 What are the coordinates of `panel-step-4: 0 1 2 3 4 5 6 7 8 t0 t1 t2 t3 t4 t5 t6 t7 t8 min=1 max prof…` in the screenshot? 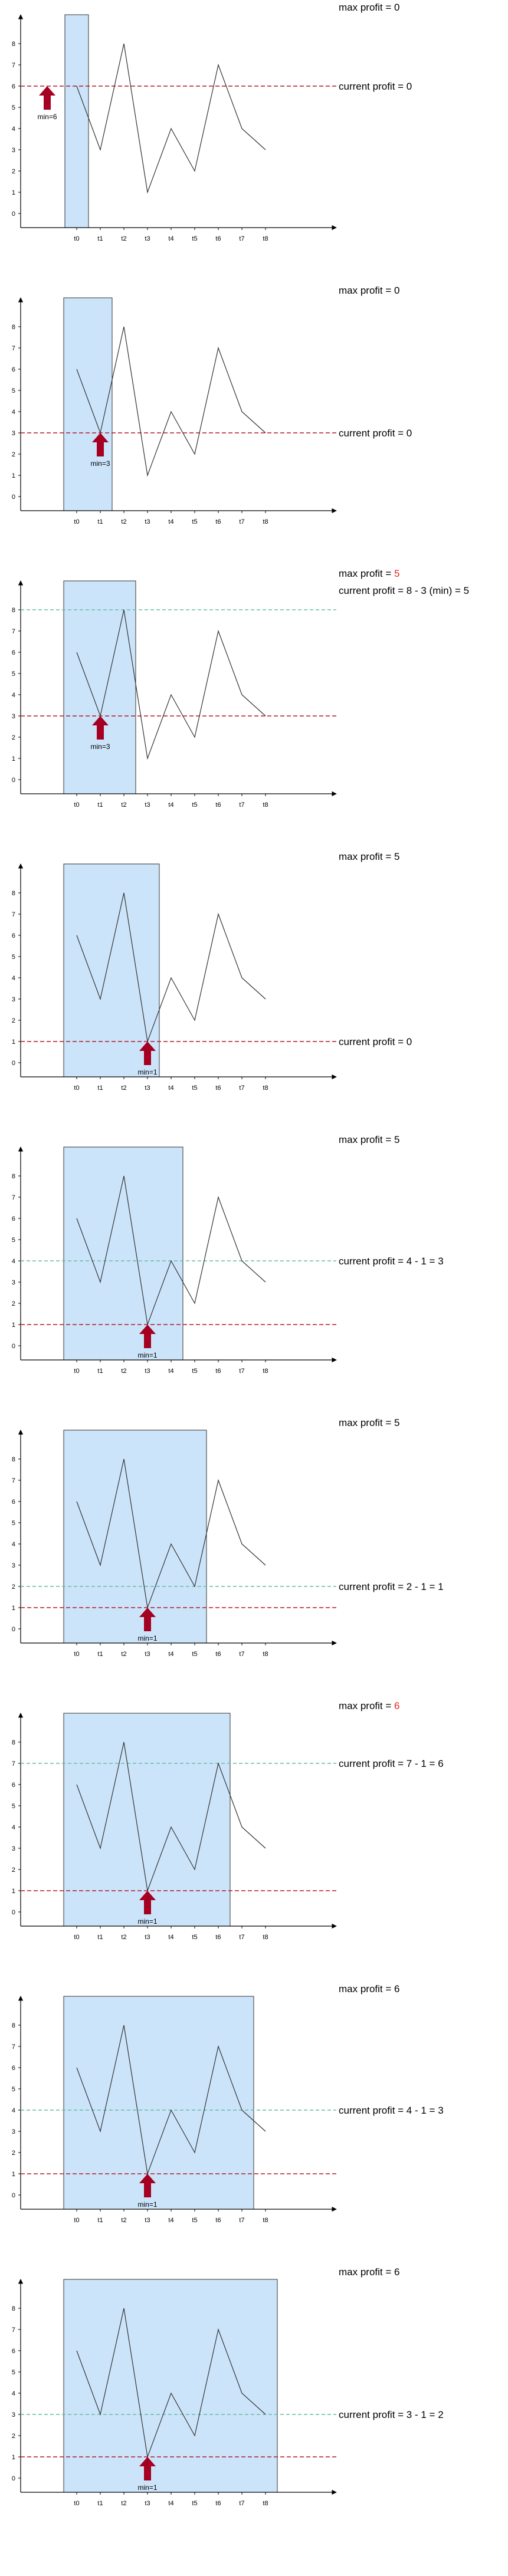 It's located at (228, 1254).